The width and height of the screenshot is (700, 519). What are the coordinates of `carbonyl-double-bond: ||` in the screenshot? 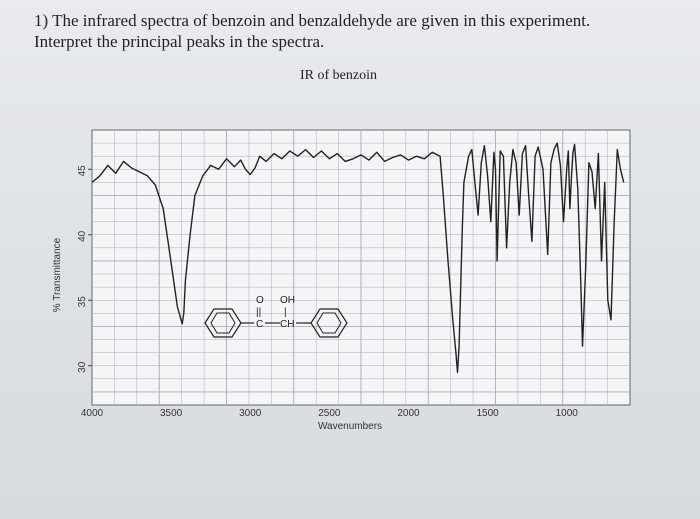 It's located at (258, 312).